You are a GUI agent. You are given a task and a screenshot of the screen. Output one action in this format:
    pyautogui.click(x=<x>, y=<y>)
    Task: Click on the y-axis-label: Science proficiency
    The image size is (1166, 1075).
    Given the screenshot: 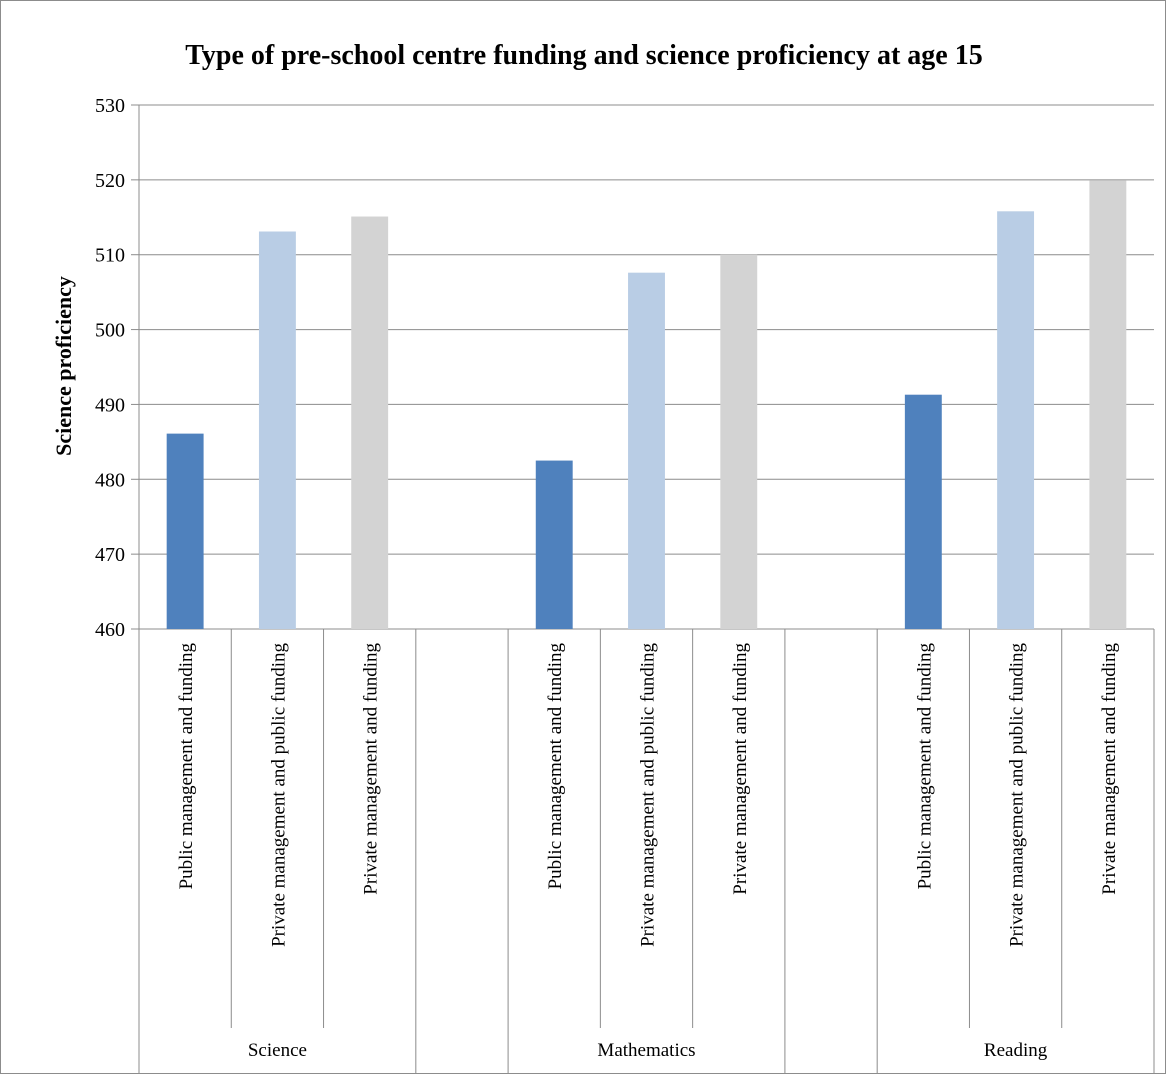 What is the action you would take?
    pyautogui.click(x=63, y=366)
    